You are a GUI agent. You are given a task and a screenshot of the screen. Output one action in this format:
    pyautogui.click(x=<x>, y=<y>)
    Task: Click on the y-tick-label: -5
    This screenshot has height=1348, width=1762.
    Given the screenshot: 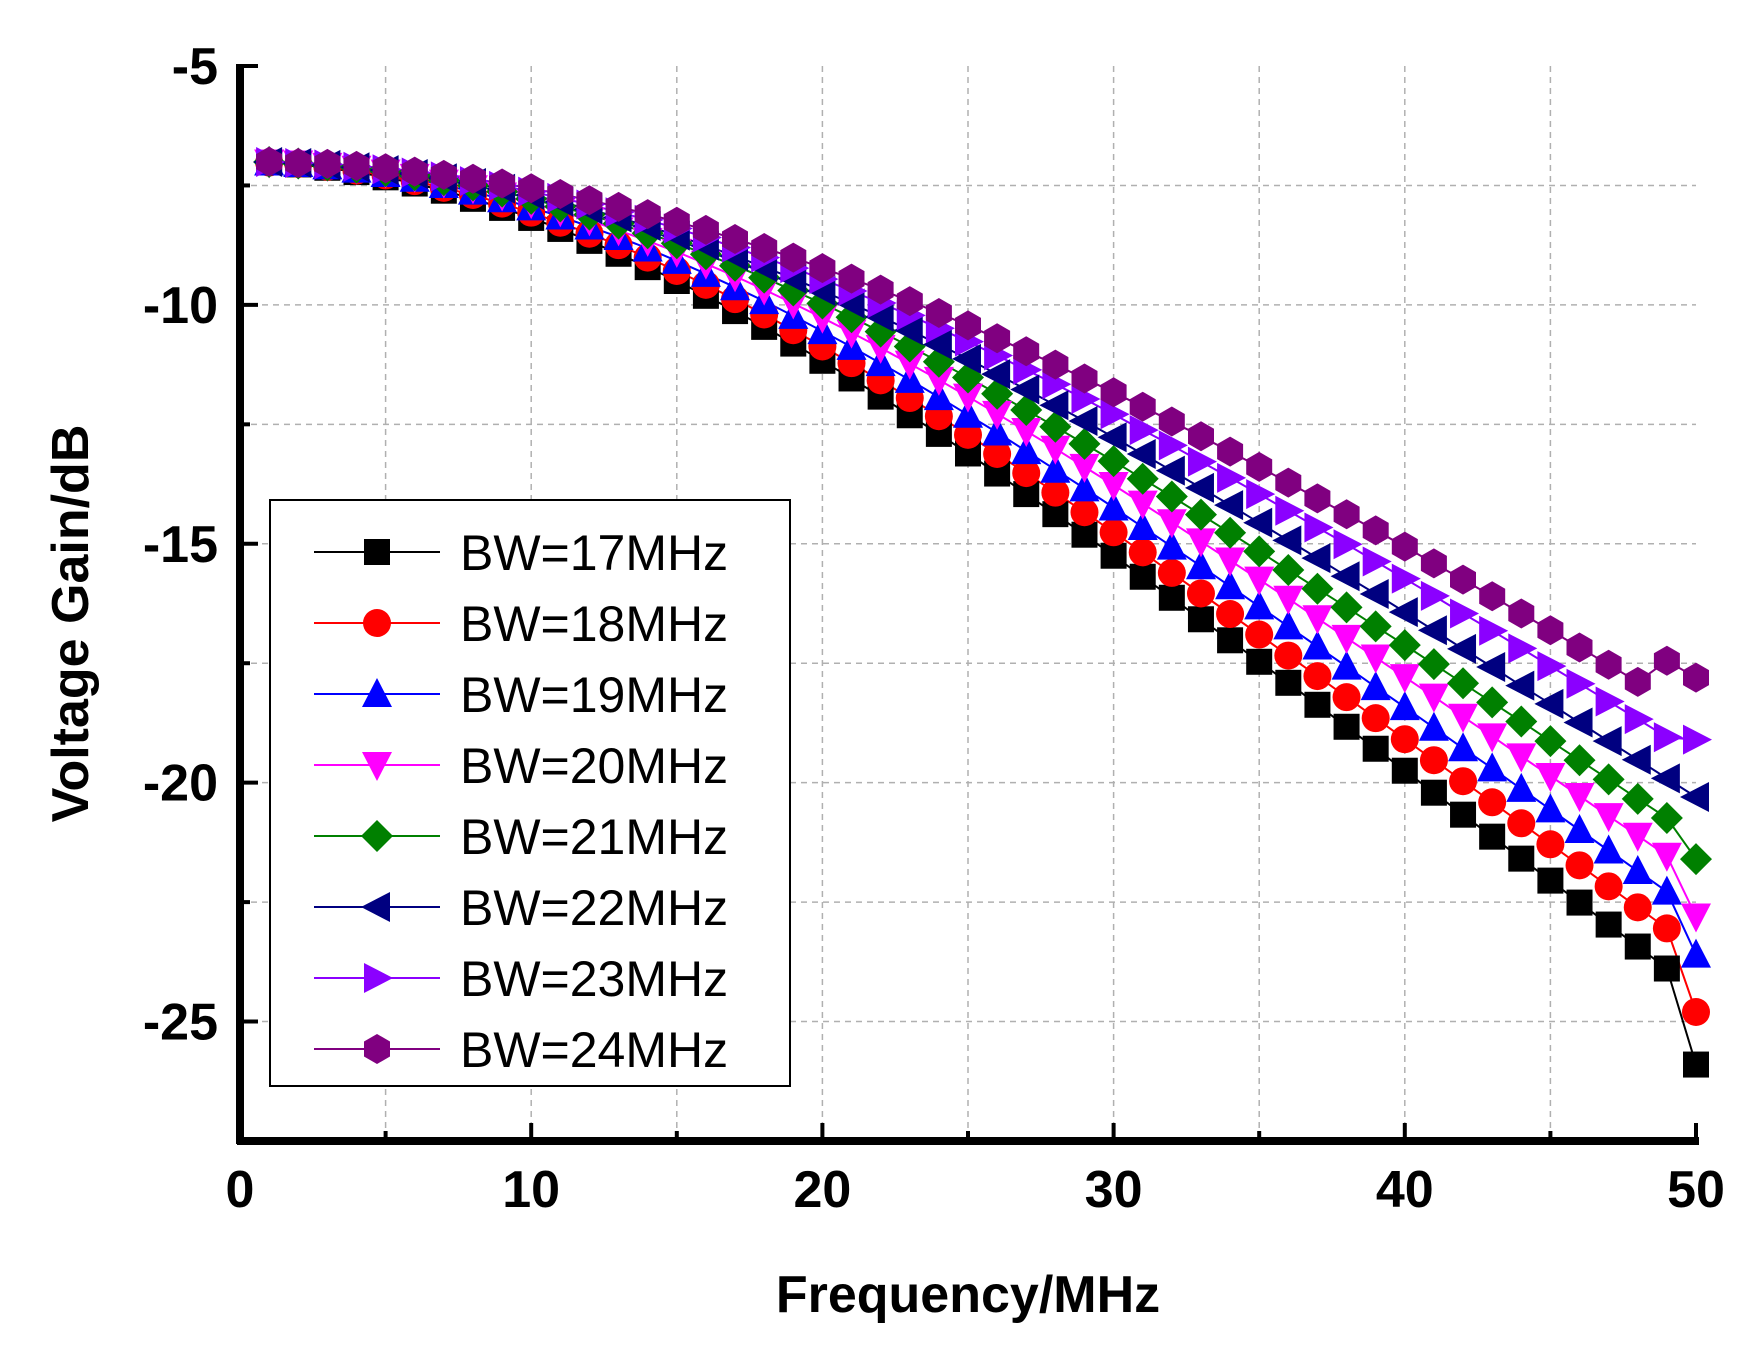 What is the action you would take?
    pyautogui.click(x=195, y=67)
    